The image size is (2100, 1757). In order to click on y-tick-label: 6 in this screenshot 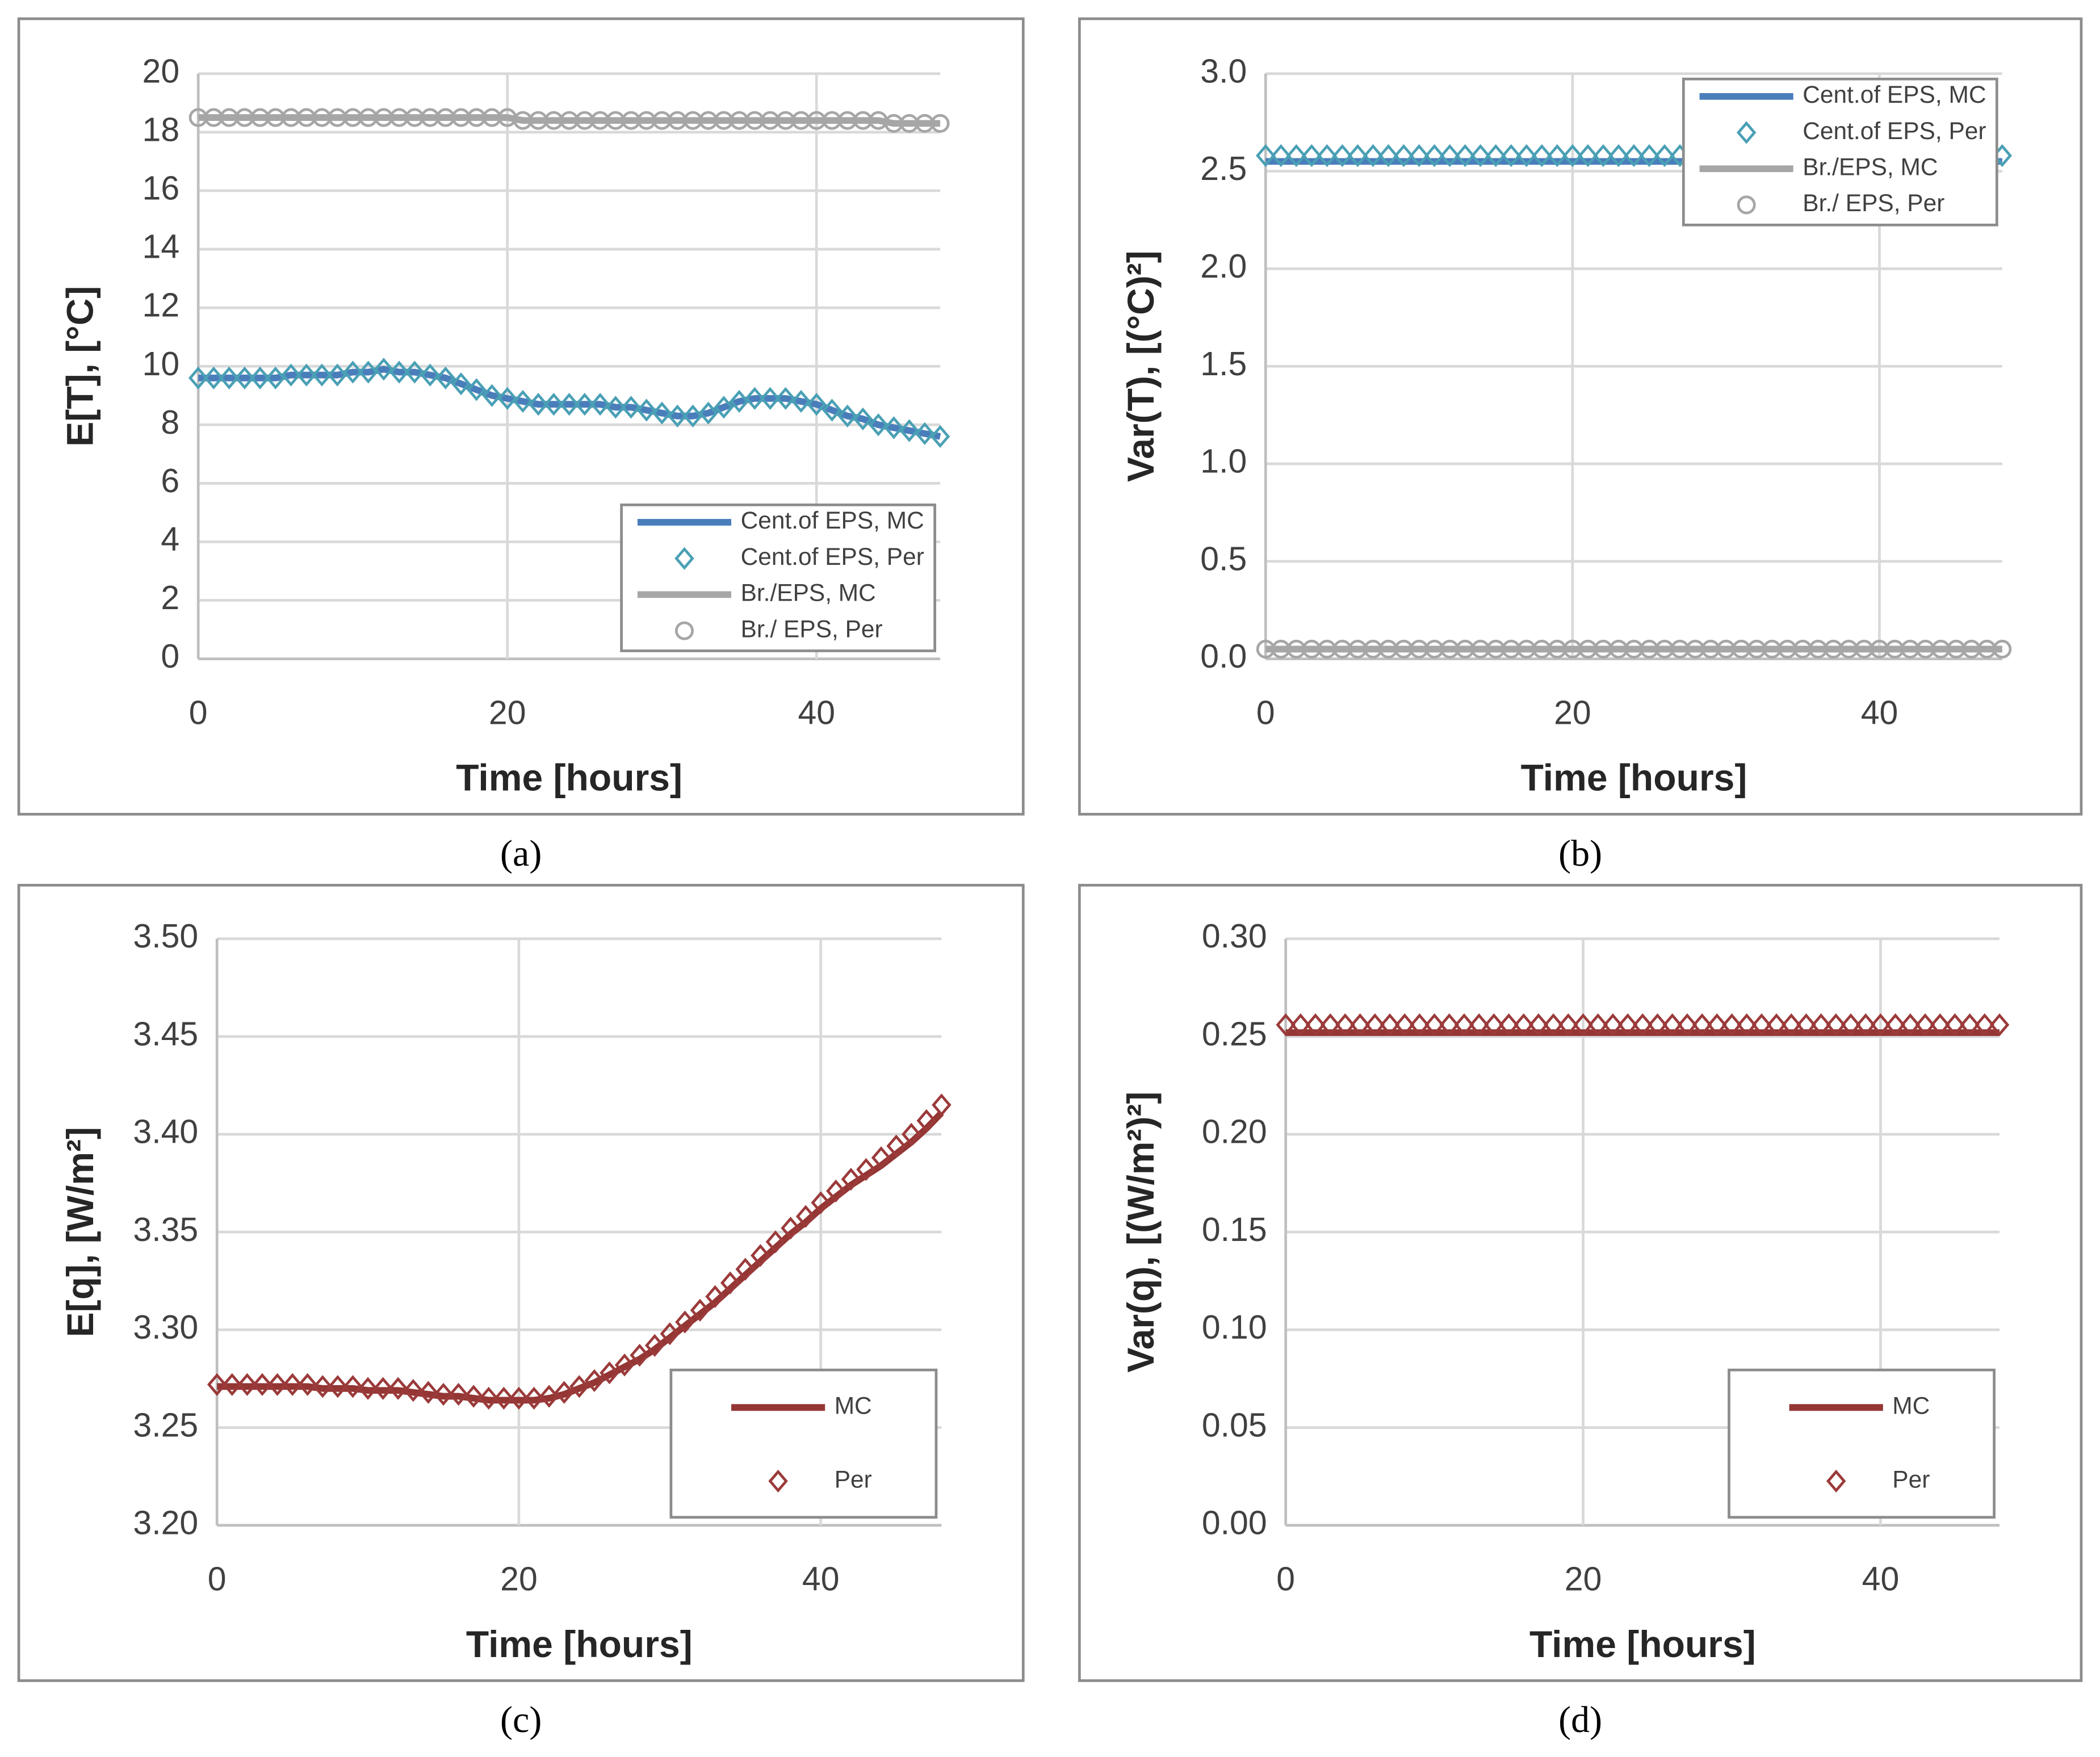, I will do `click(170, 481)`.